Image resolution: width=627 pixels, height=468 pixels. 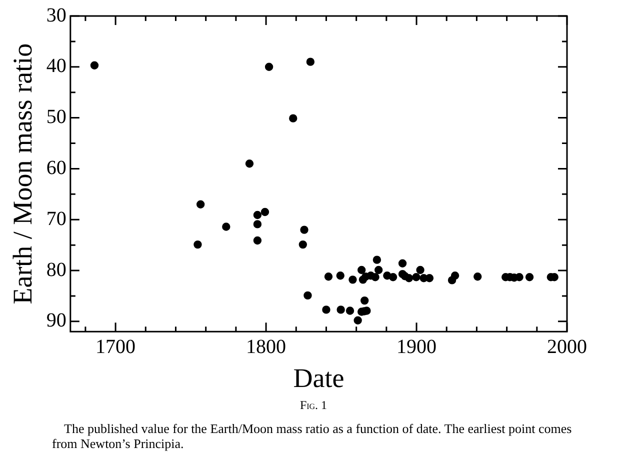 I want to click on y-axis-title: Earth / Moon mass ratio, so click(x=22, y=173).